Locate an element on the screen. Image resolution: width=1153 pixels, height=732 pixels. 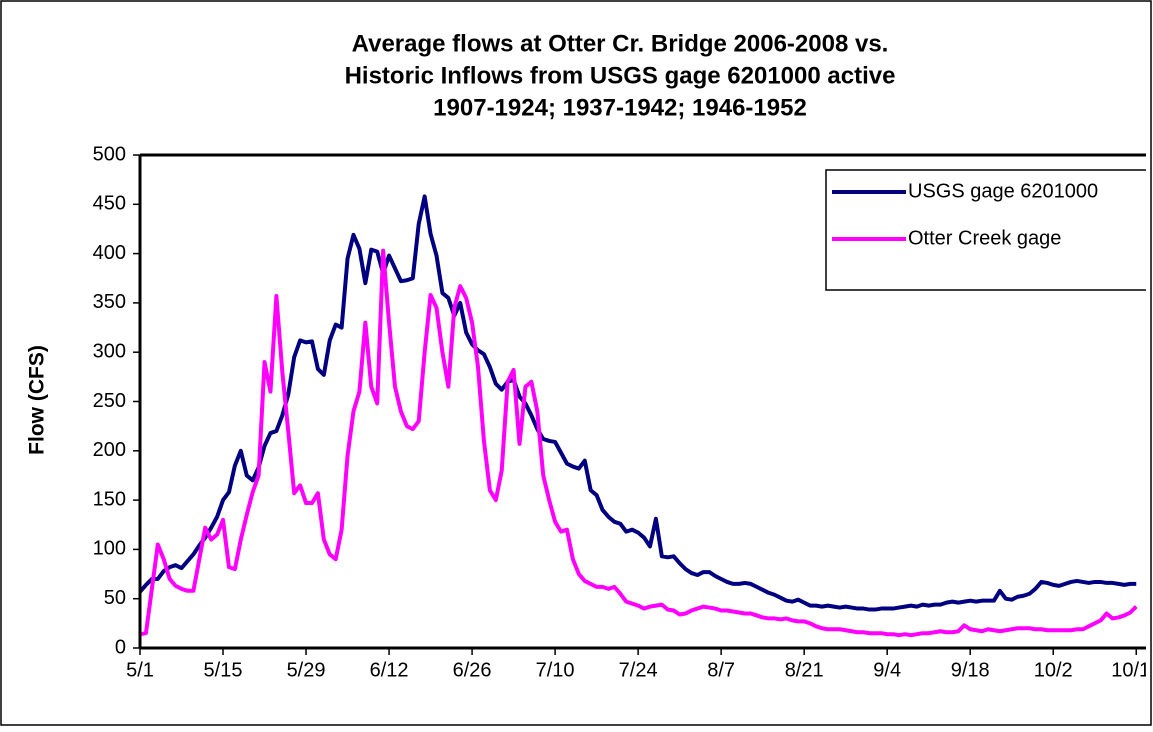
y-tick-label: 0 is located at coordinates (120, 647).